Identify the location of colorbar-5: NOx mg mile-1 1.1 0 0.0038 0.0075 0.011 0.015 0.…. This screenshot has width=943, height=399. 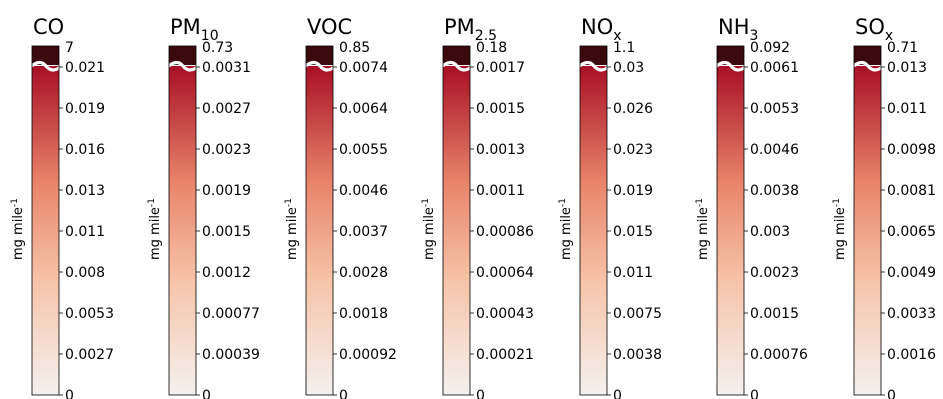
(610, 207).